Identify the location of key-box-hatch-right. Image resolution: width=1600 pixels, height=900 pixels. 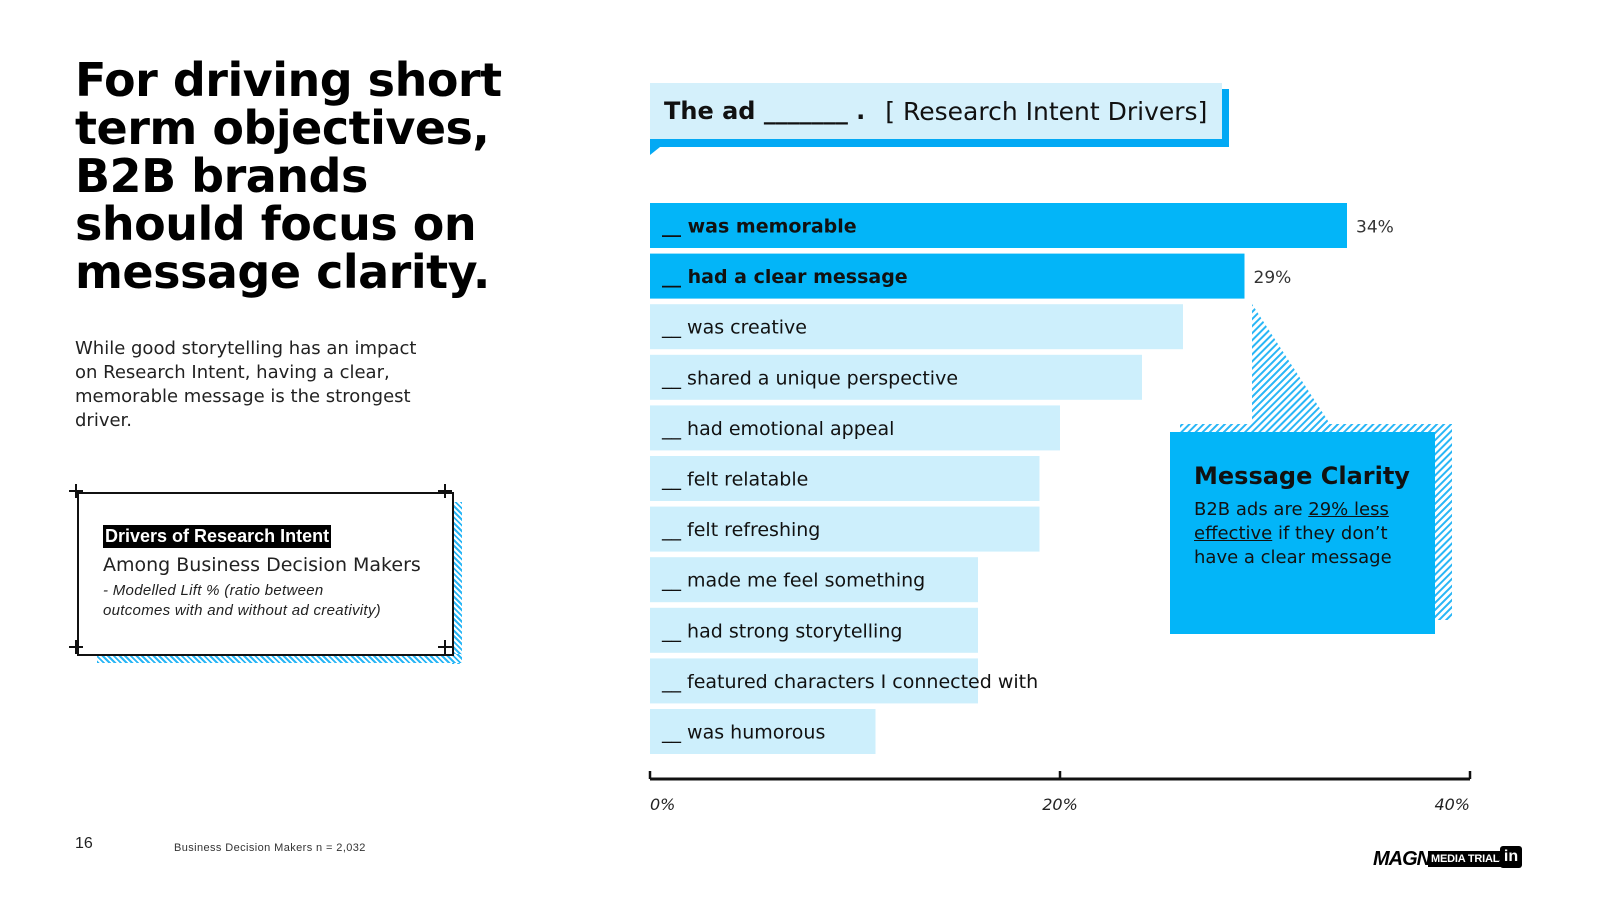
(457, 583).